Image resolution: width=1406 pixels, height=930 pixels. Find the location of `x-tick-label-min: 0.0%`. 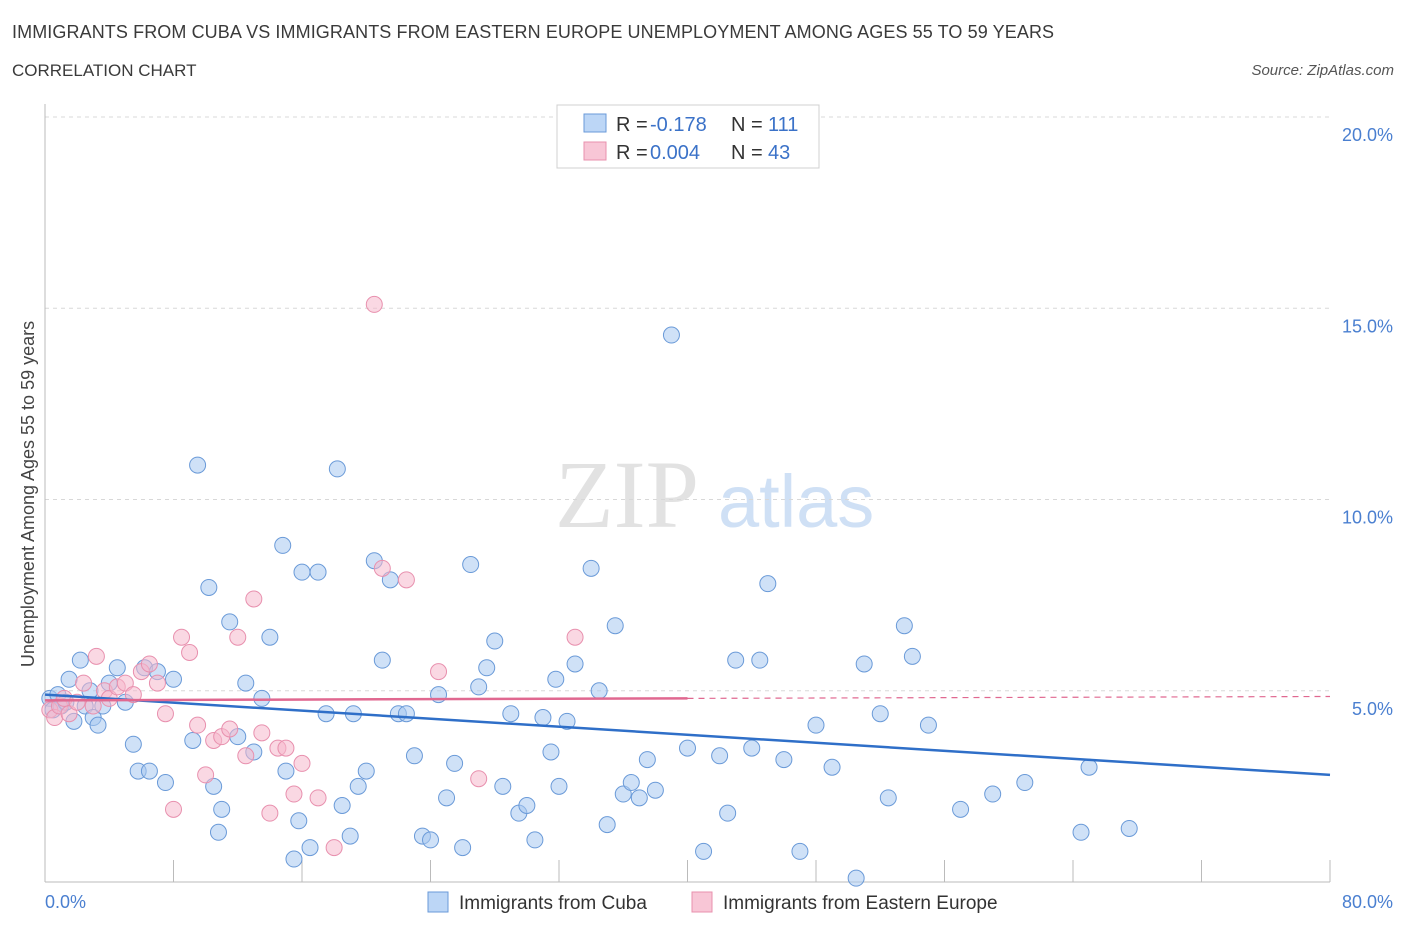

x-tick-label-min: 0.0% is located at coordinates (65, 902).